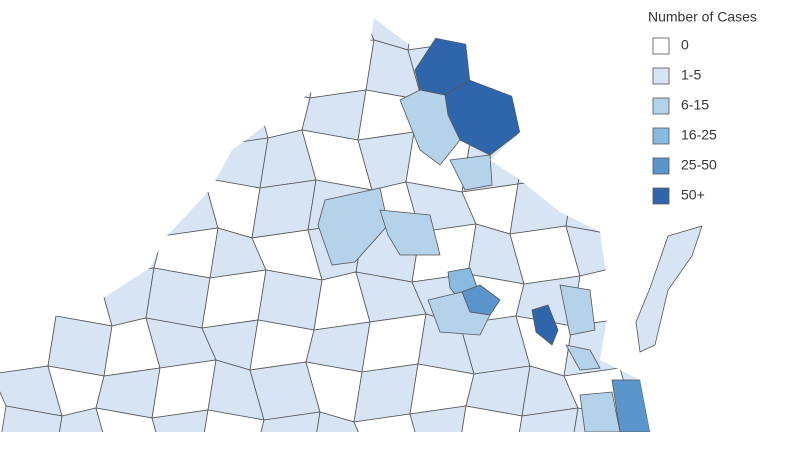 This screenshot has height=450, width=800. Describe the element at coordinates (699, 135) in the screenshot. I see `legend-label: 16-25` at that location.